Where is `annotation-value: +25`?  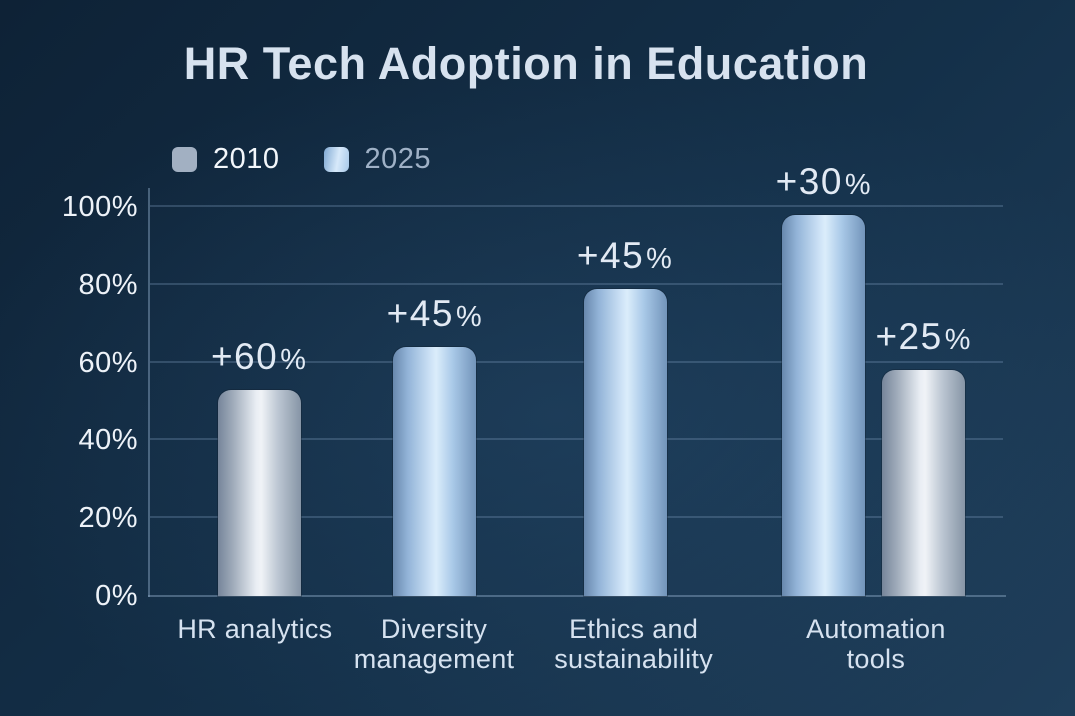
annotation-value: +25 is located at coordinates (909, 337).